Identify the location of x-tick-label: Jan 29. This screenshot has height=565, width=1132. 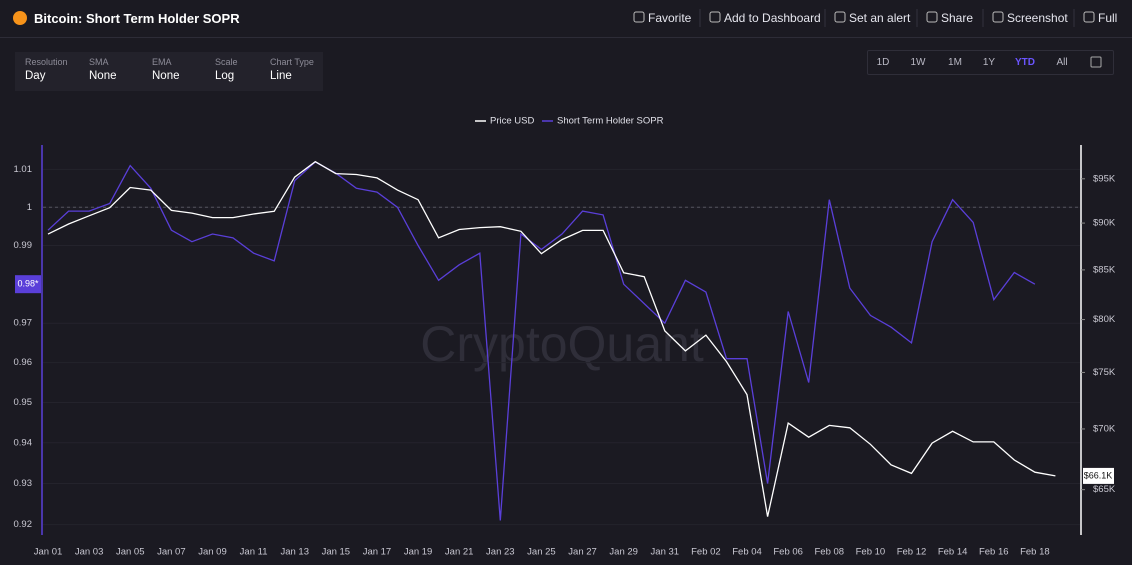
(623, 552).